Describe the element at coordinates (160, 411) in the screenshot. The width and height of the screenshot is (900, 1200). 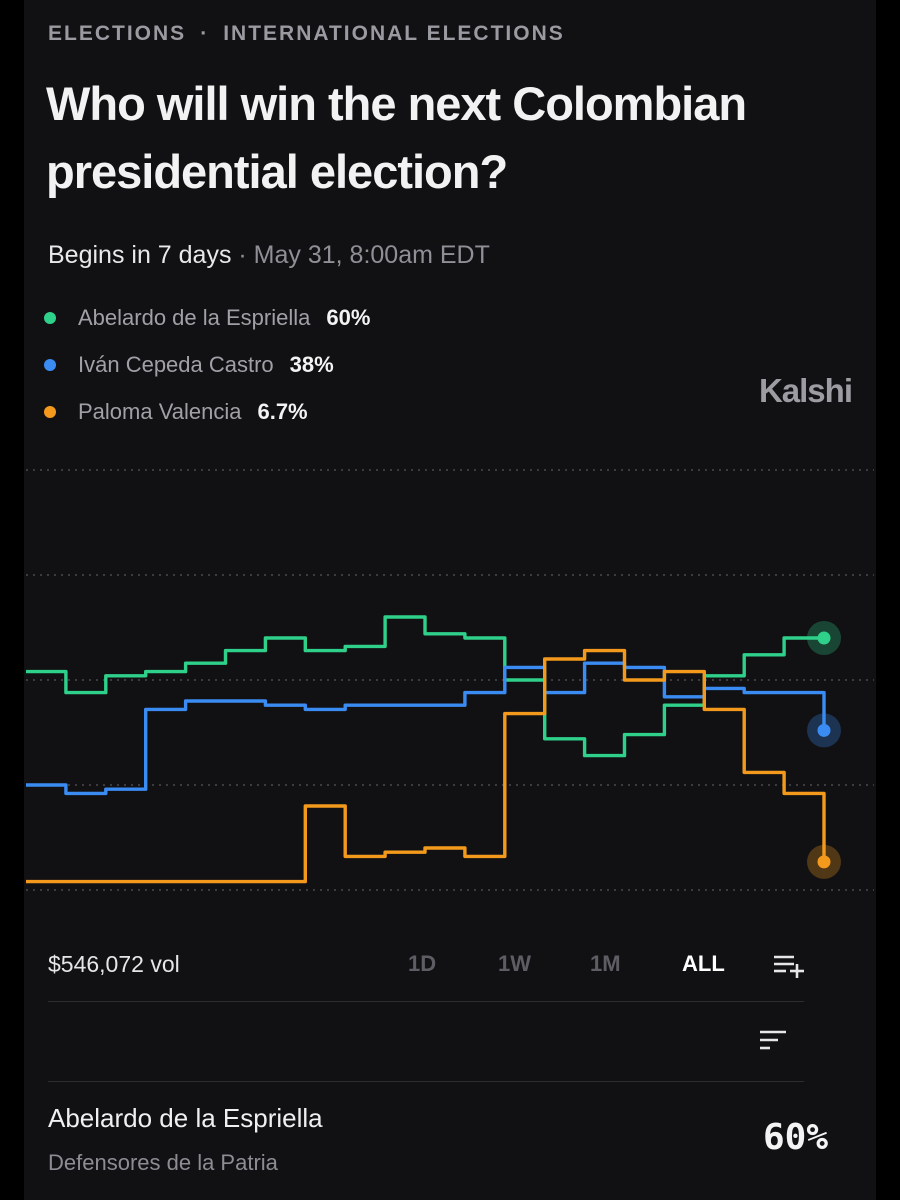
I see `legend-name: Paloma Valencia` at that location.